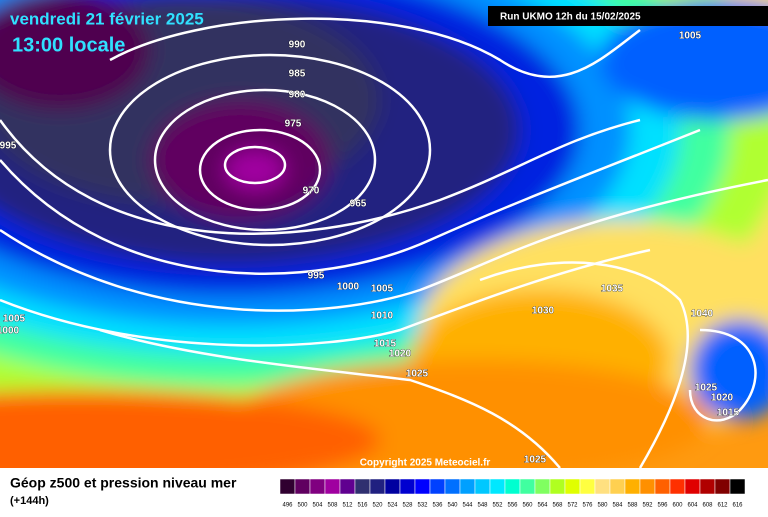 The width and height of the screenshot is (768, 517). What do you see at coordinates (467, 506) in the screenshot?
I see `colorbar-label: 544` at bounding box center [467, 506].